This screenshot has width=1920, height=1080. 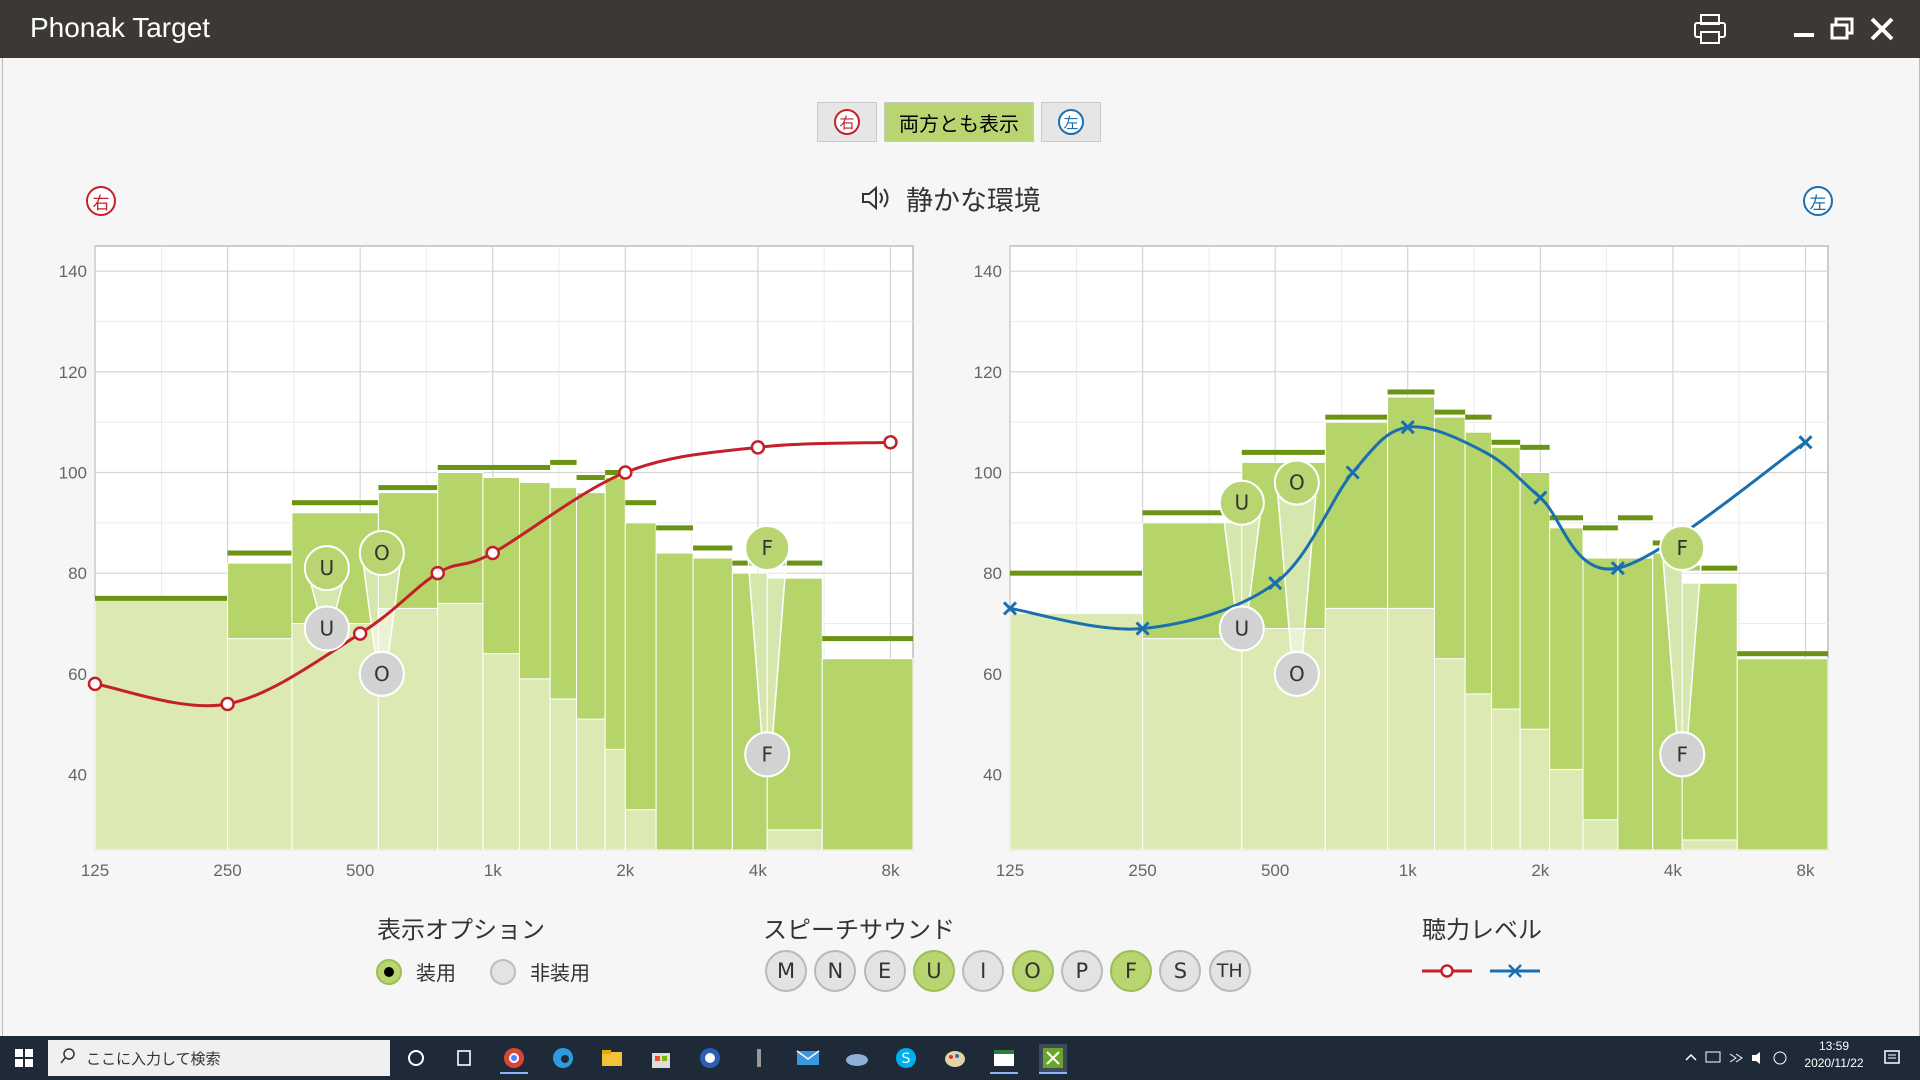 I want to click on file-explorer-icon, so click(x=612, y=1058).